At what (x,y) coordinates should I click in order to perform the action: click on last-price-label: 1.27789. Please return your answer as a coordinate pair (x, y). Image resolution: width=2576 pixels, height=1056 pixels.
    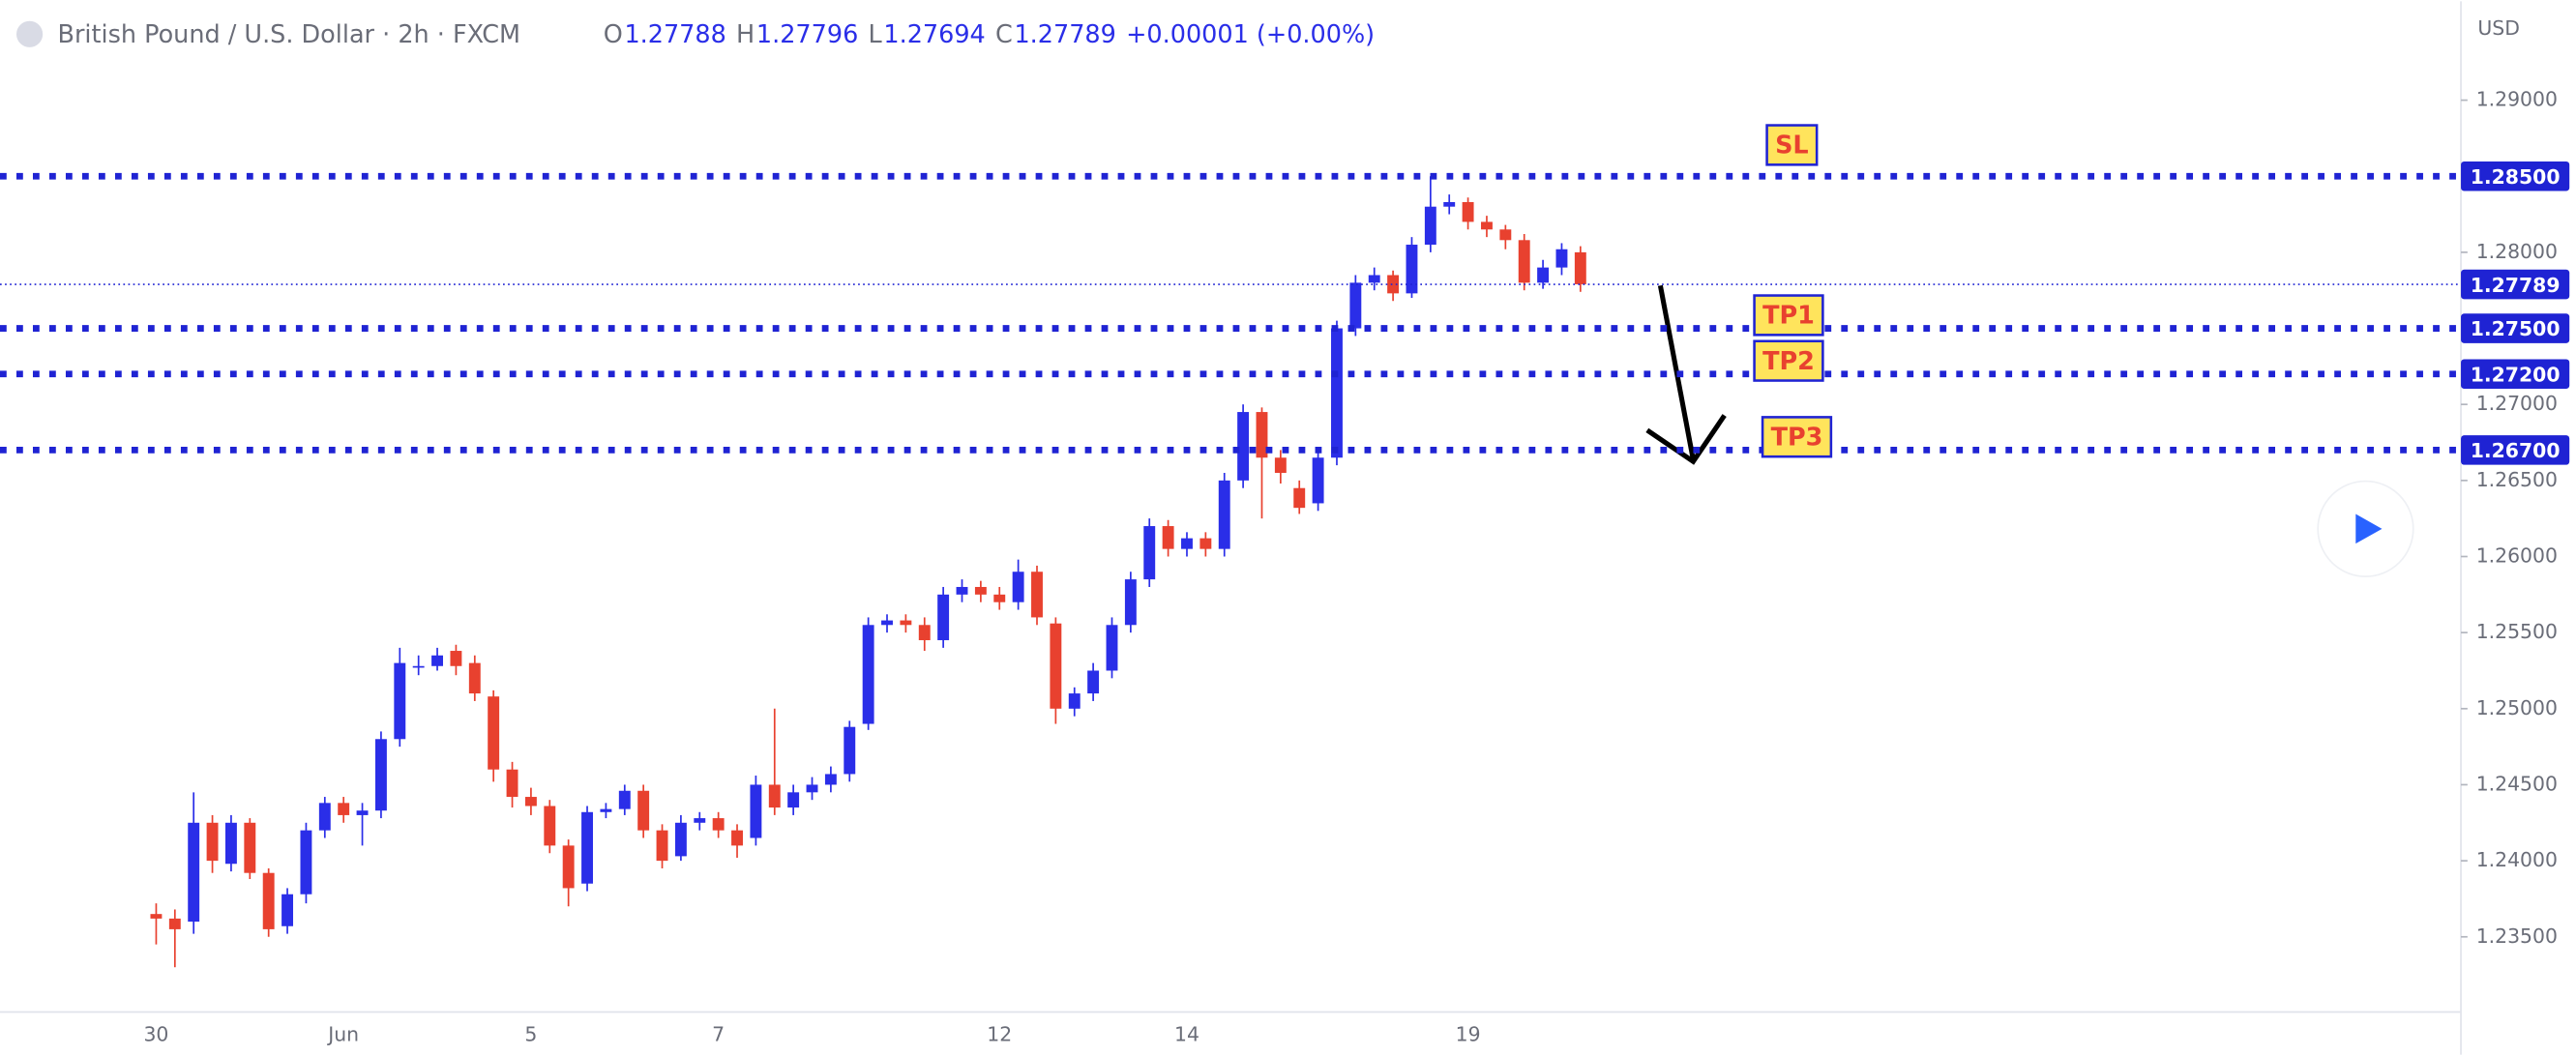
    Looking at the image, I should click on (2516, 285).